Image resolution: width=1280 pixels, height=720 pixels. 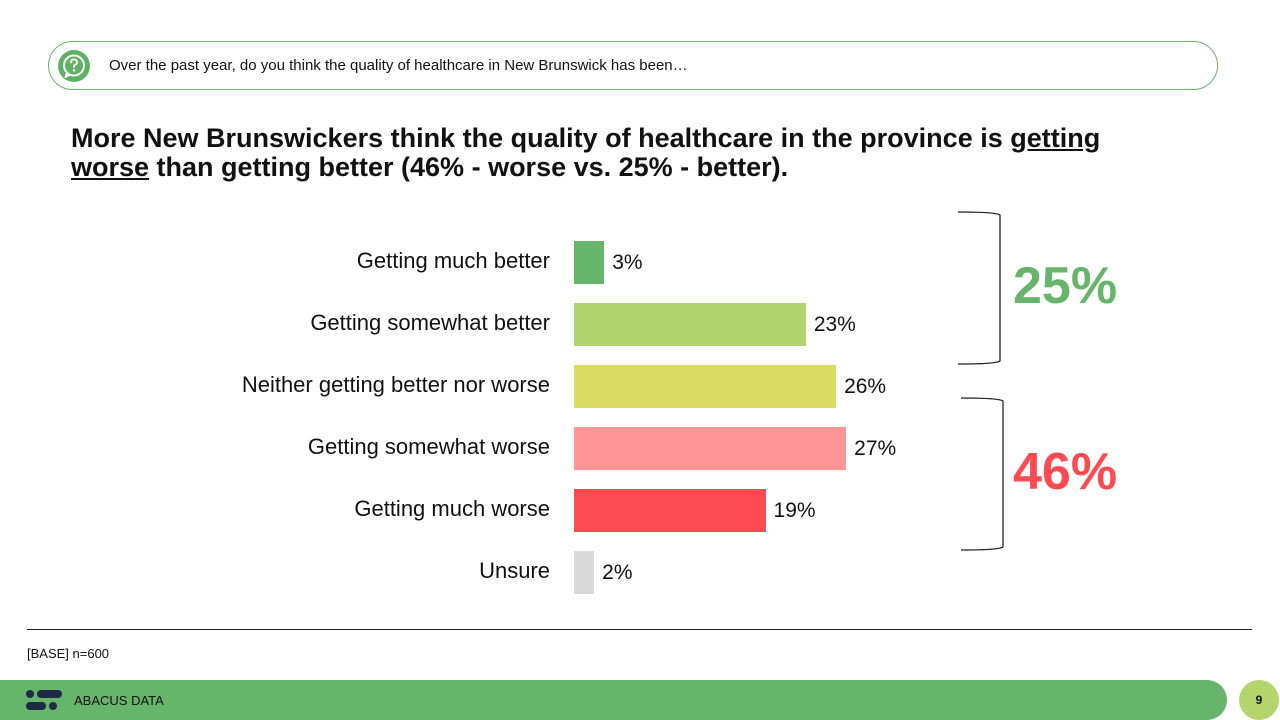 What do you see at coordinates (639, 629) in the screenshot?
I see `footer-divider` at bounding box center [639, 629].